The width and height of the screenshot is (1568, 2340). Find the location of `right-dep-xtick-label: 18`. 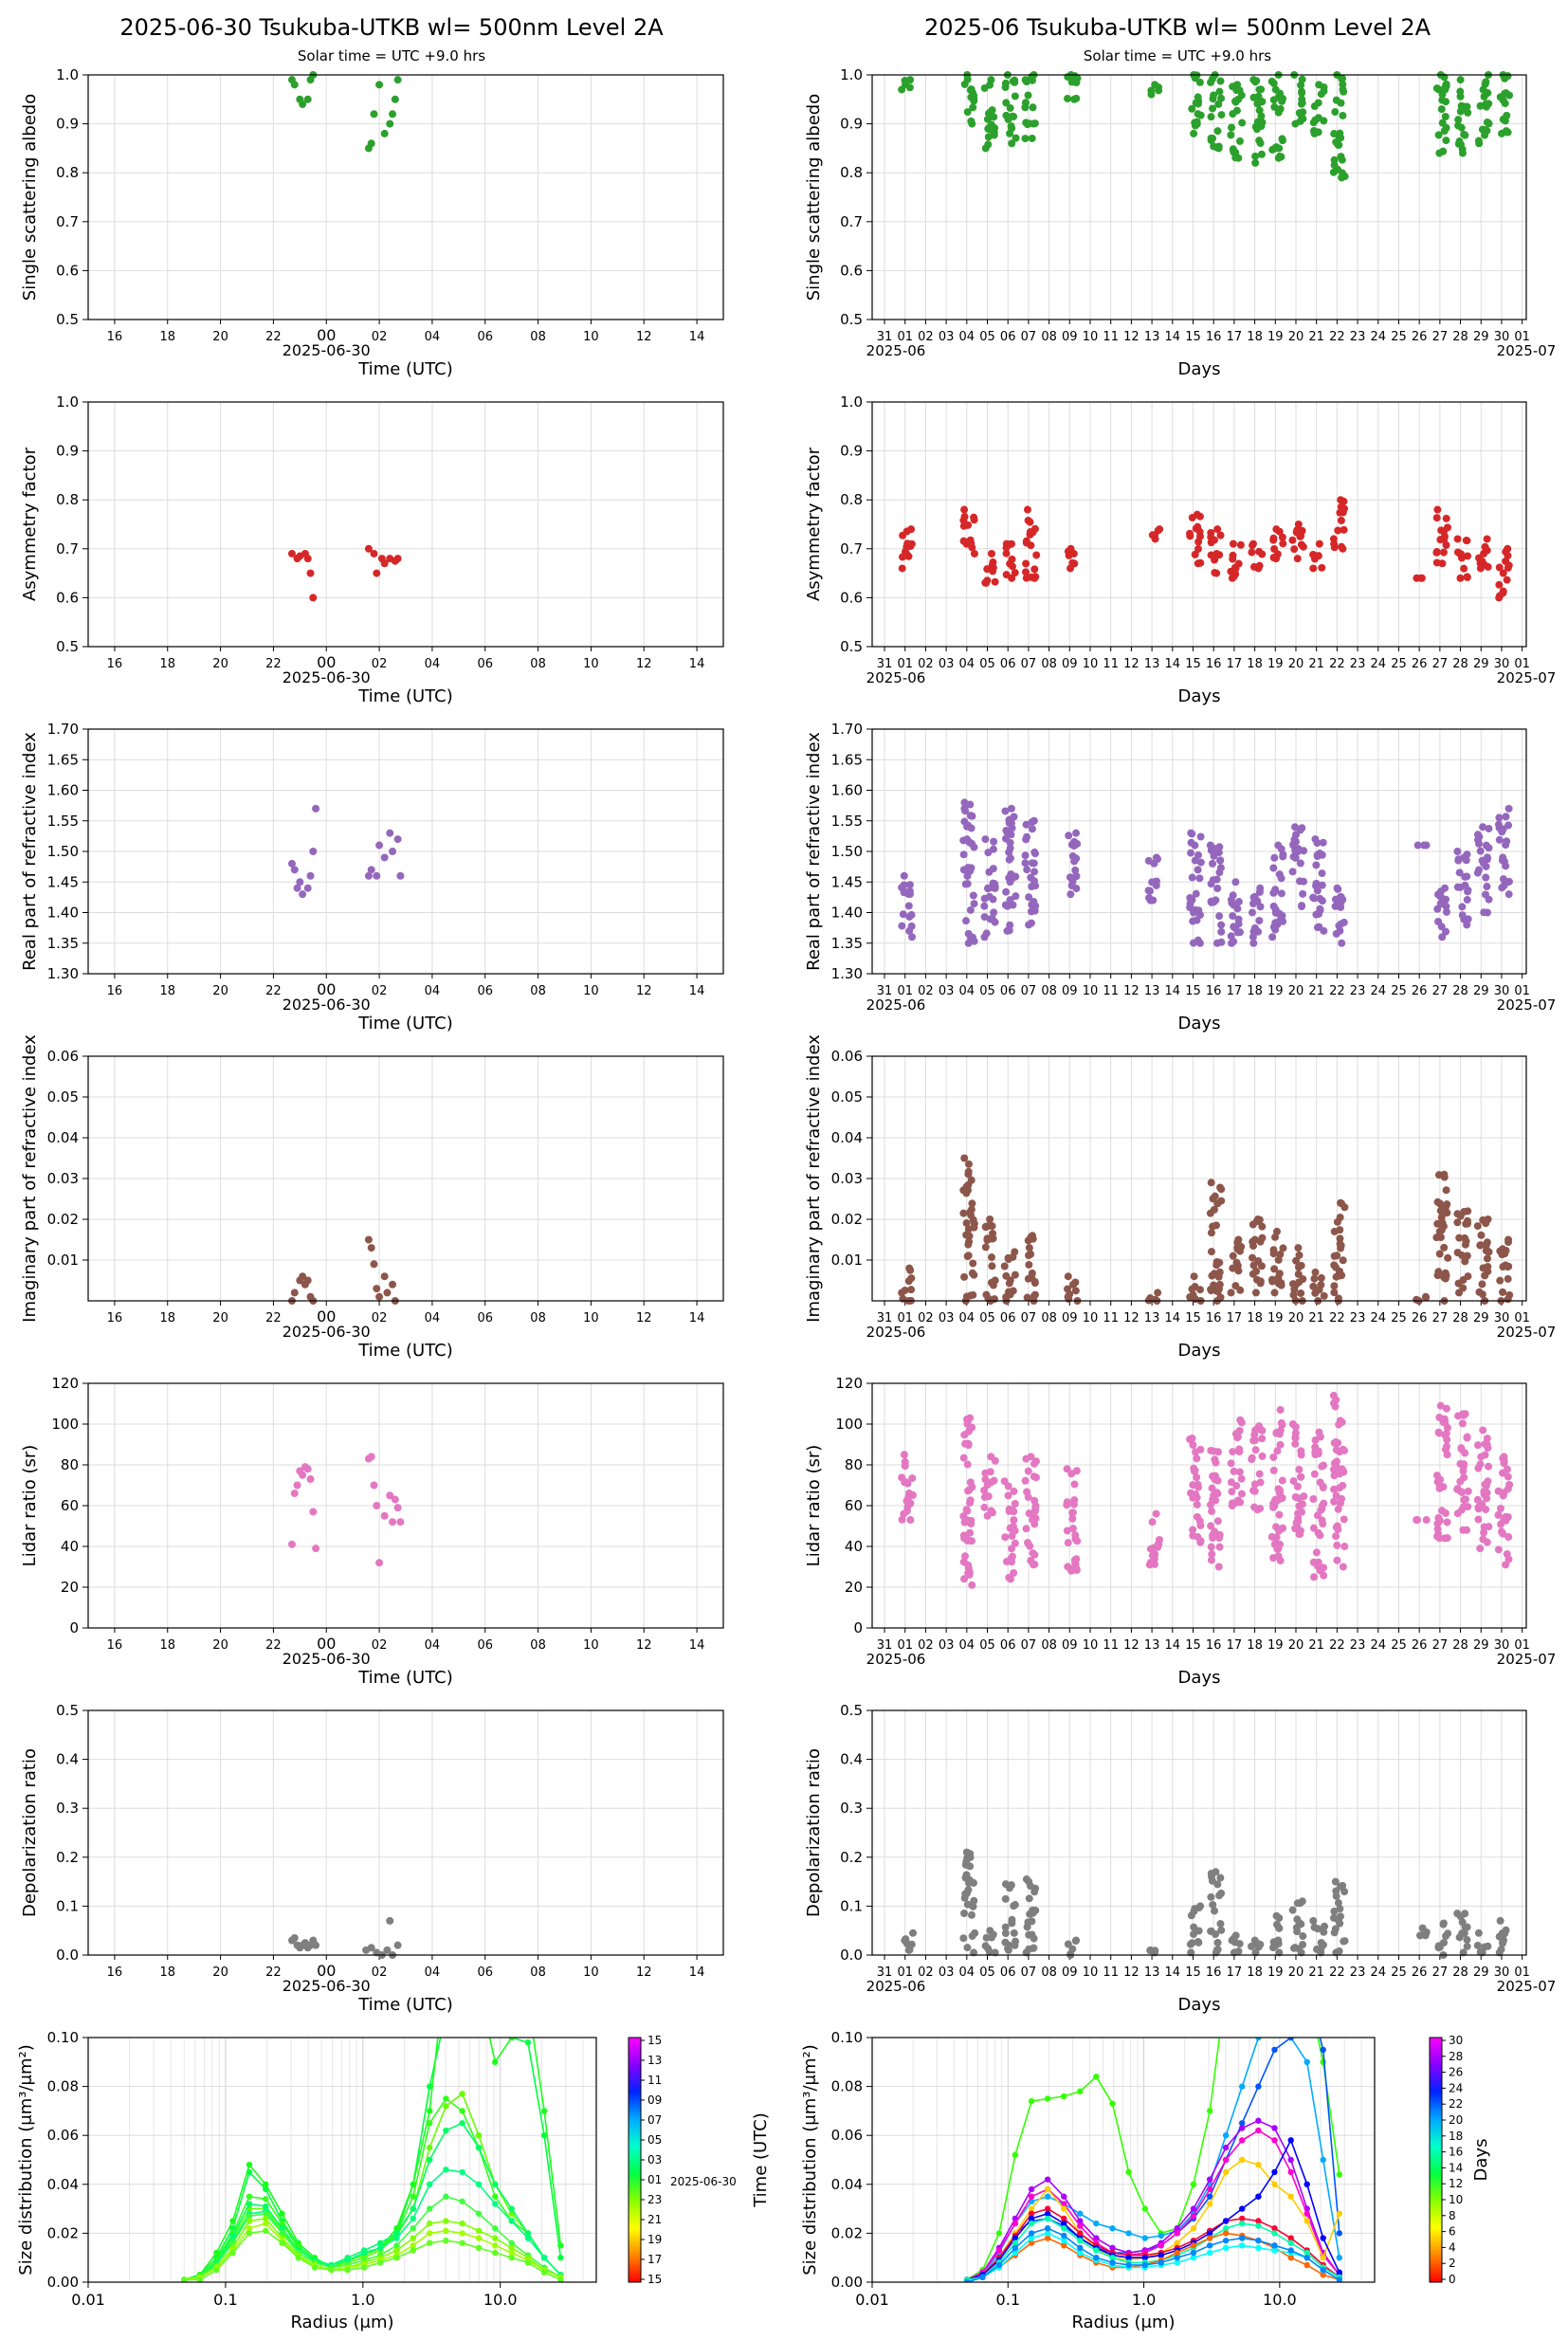

right-dep-xtick-label: 18 is located at coordinates (1255, 1972).